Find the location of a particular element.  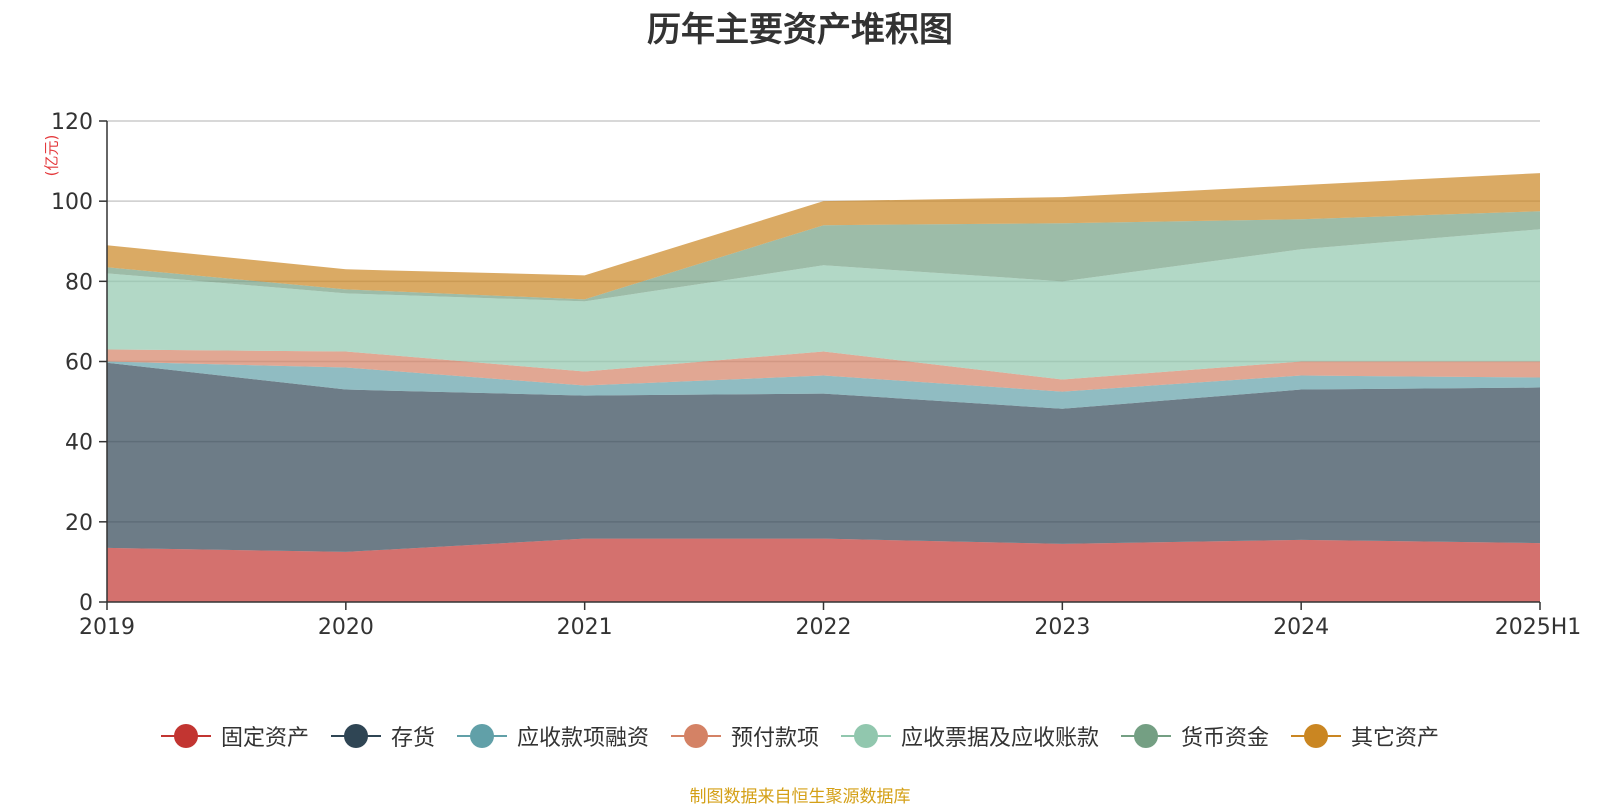

y-axis-ticks: 0 20 40 60 80 100 120 is located at coordinates (79, 363).